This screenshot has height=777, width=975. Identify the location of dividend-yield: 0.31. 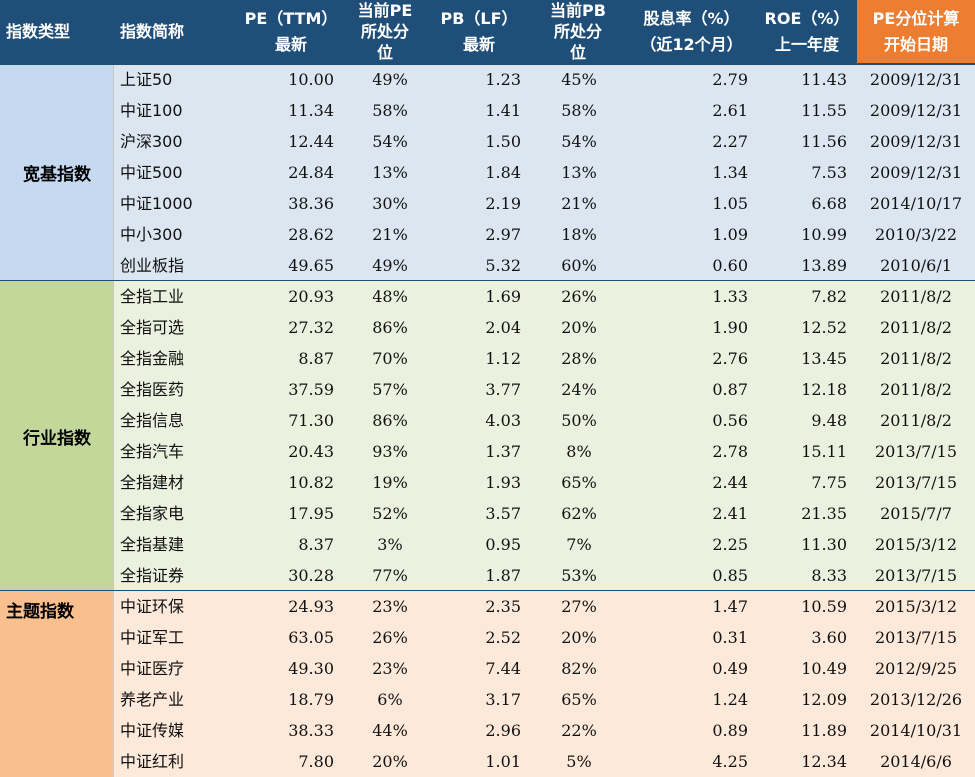
(730, 637).